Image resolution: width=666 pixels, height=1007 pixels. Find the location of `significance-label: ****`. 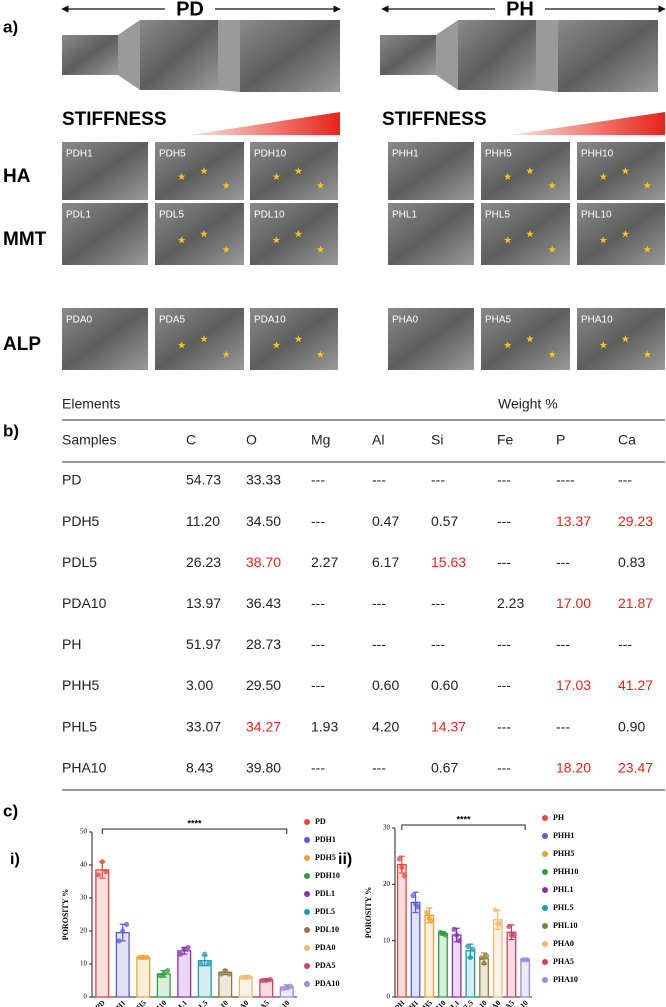

significance-label: **** is located at coordinates (463, 819).